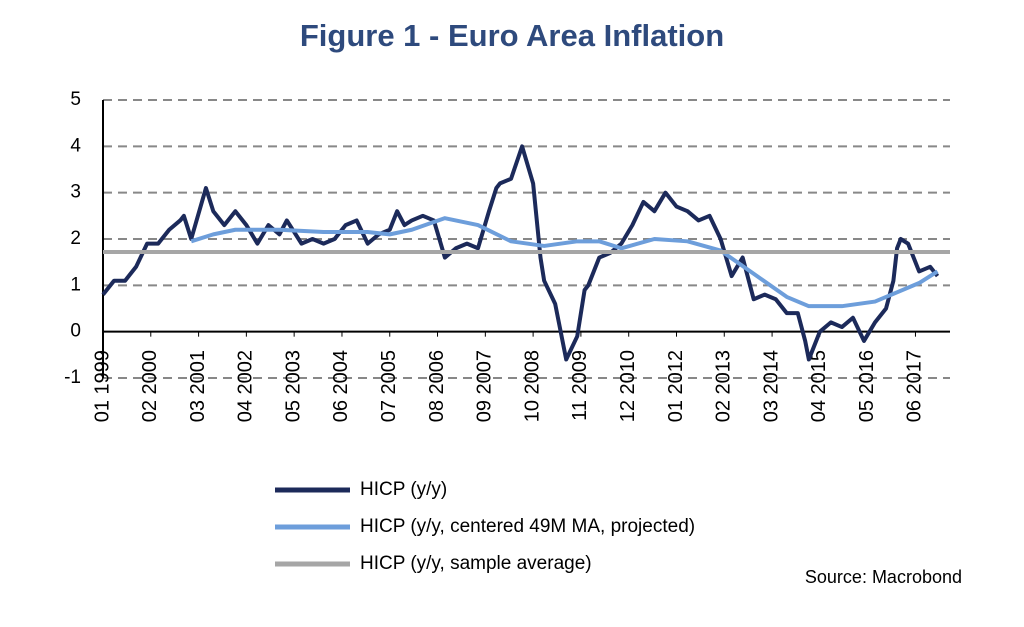  Describe the element at coordinates (75, 99) in the screenshot. I see `y-tick-label: 5` at that location.